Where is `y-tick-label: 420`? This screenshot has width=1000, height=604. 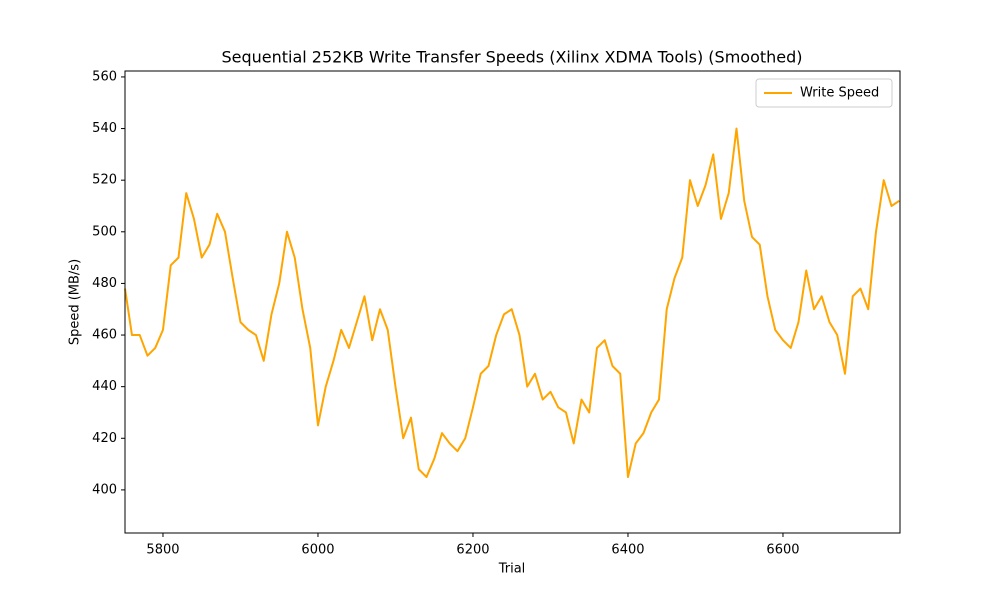 y-tick-label: 420 is located at coordinates (104, 438).